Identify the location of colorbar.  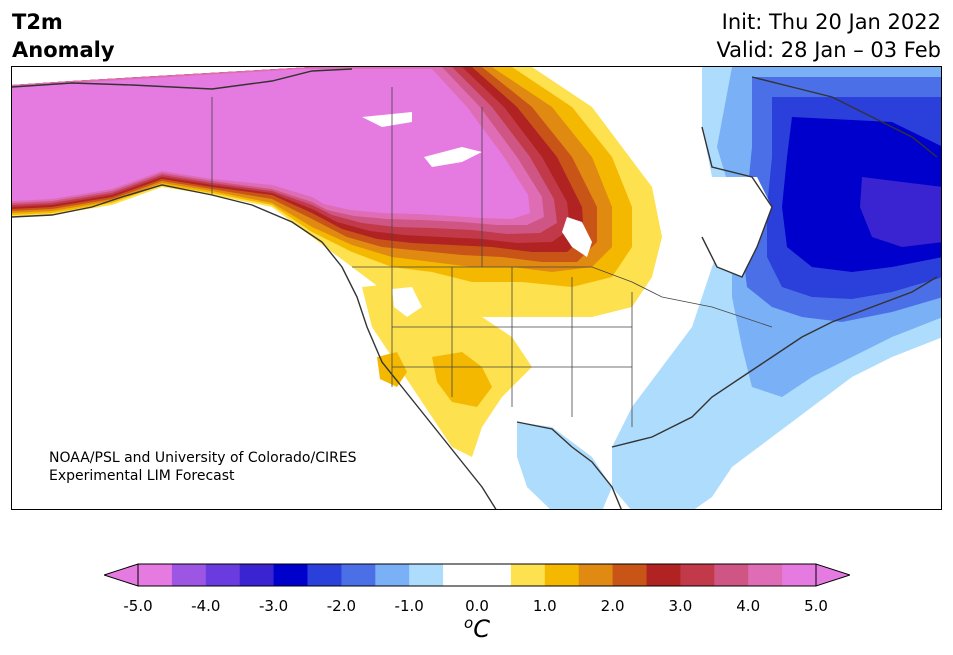
(477, 575).